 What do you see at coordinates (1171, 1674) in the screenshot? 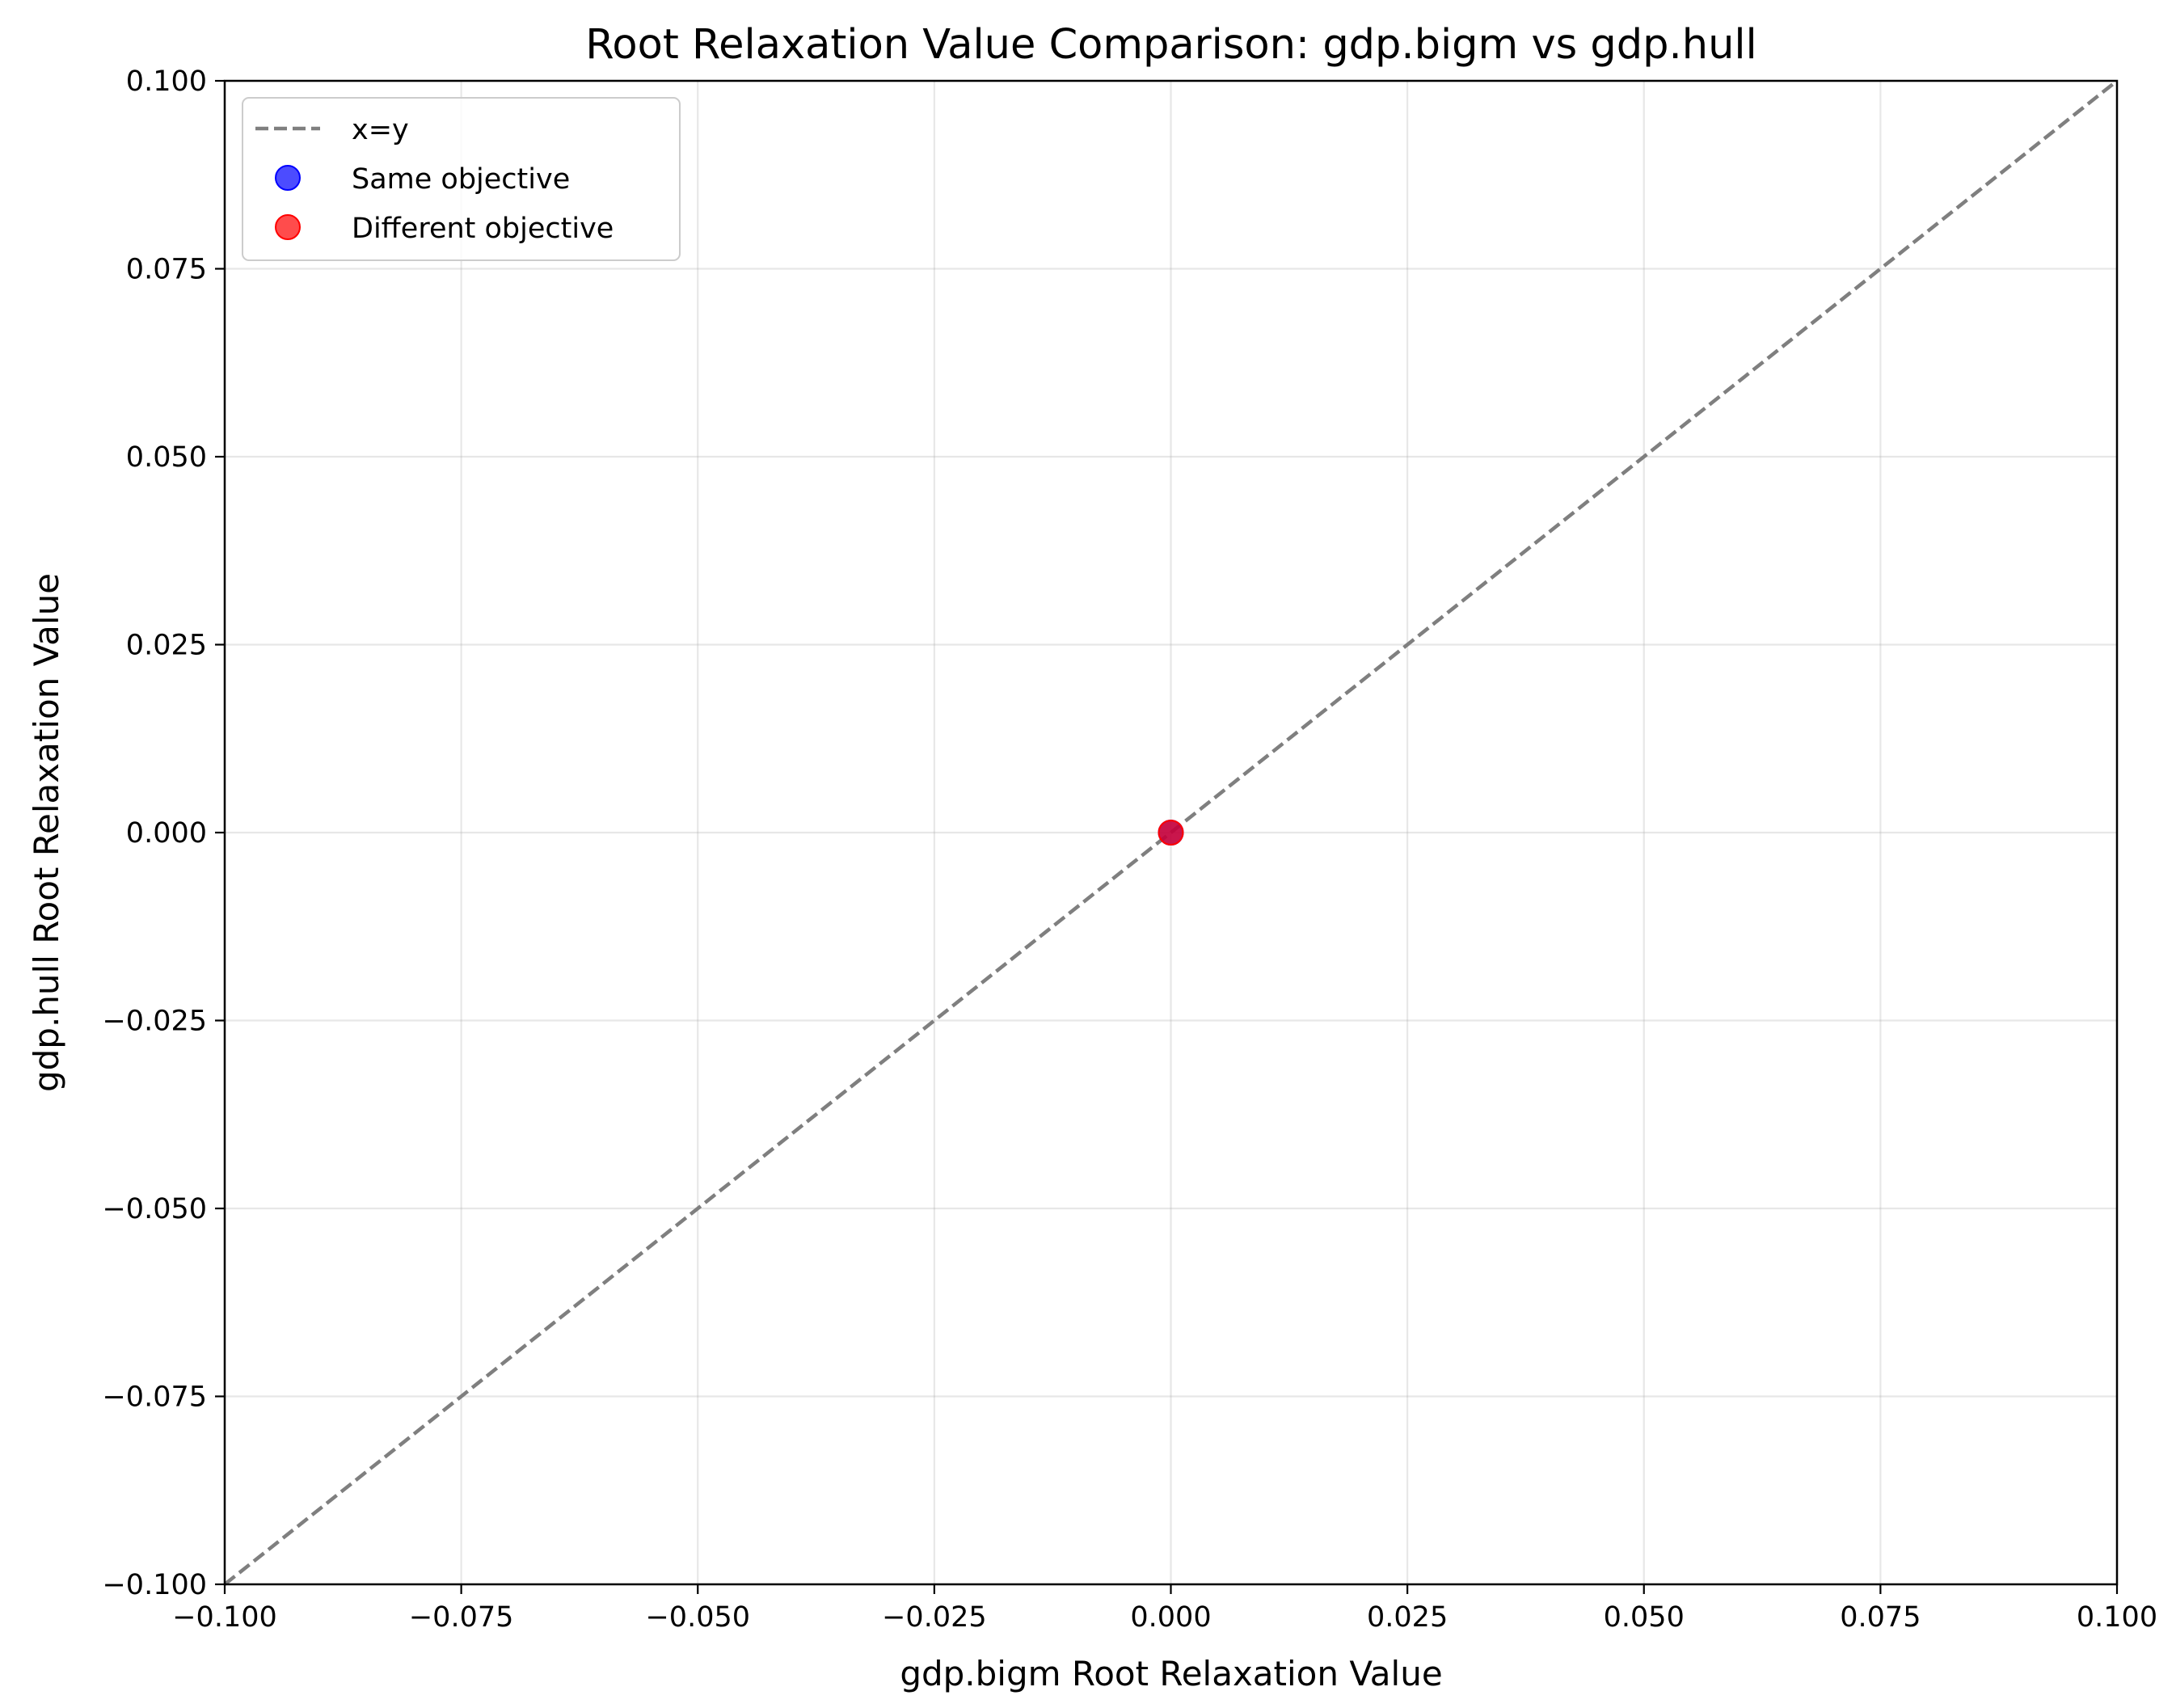
I see `x-axis-label: gdp.bigm Root Relaxation Value` at bounding box center [1171, 1674].